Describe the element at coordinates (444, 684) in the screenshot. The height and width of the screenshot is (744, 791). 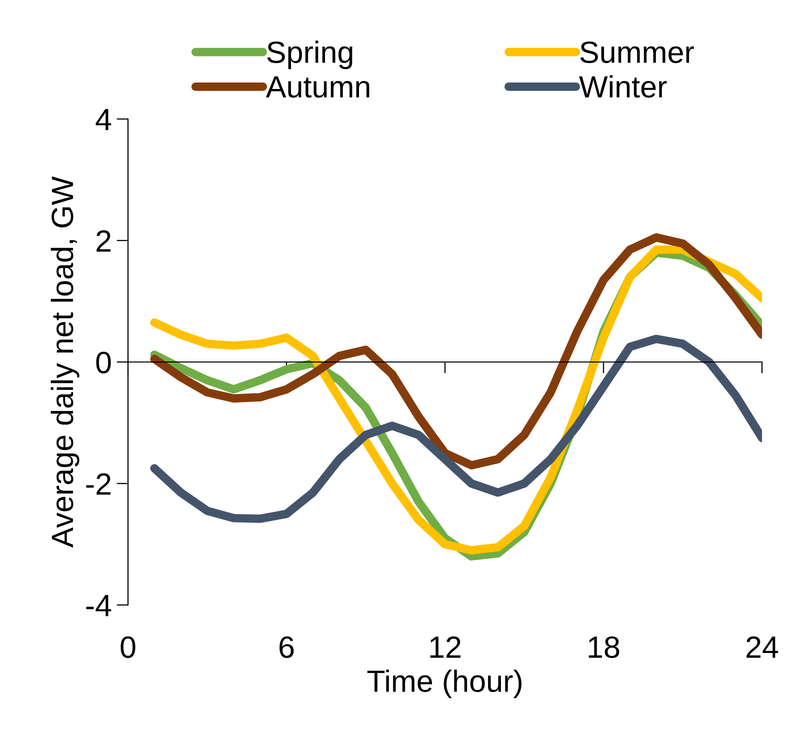
I see `x-axis-title: Time (hour)` at that location.